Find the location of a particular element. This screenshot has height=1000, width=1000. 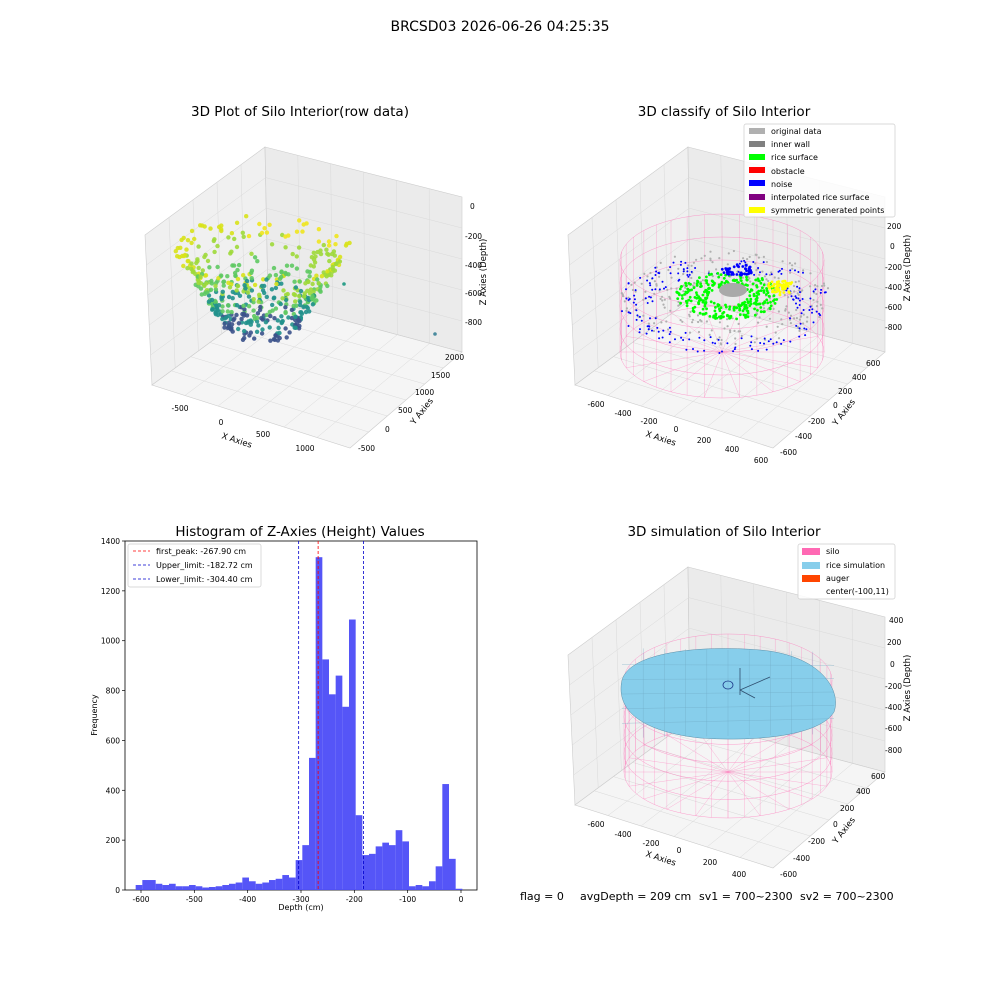

cls-y-ticks: -600 -400 -200 0 200 400 600 is located at coordinates (830, 408).